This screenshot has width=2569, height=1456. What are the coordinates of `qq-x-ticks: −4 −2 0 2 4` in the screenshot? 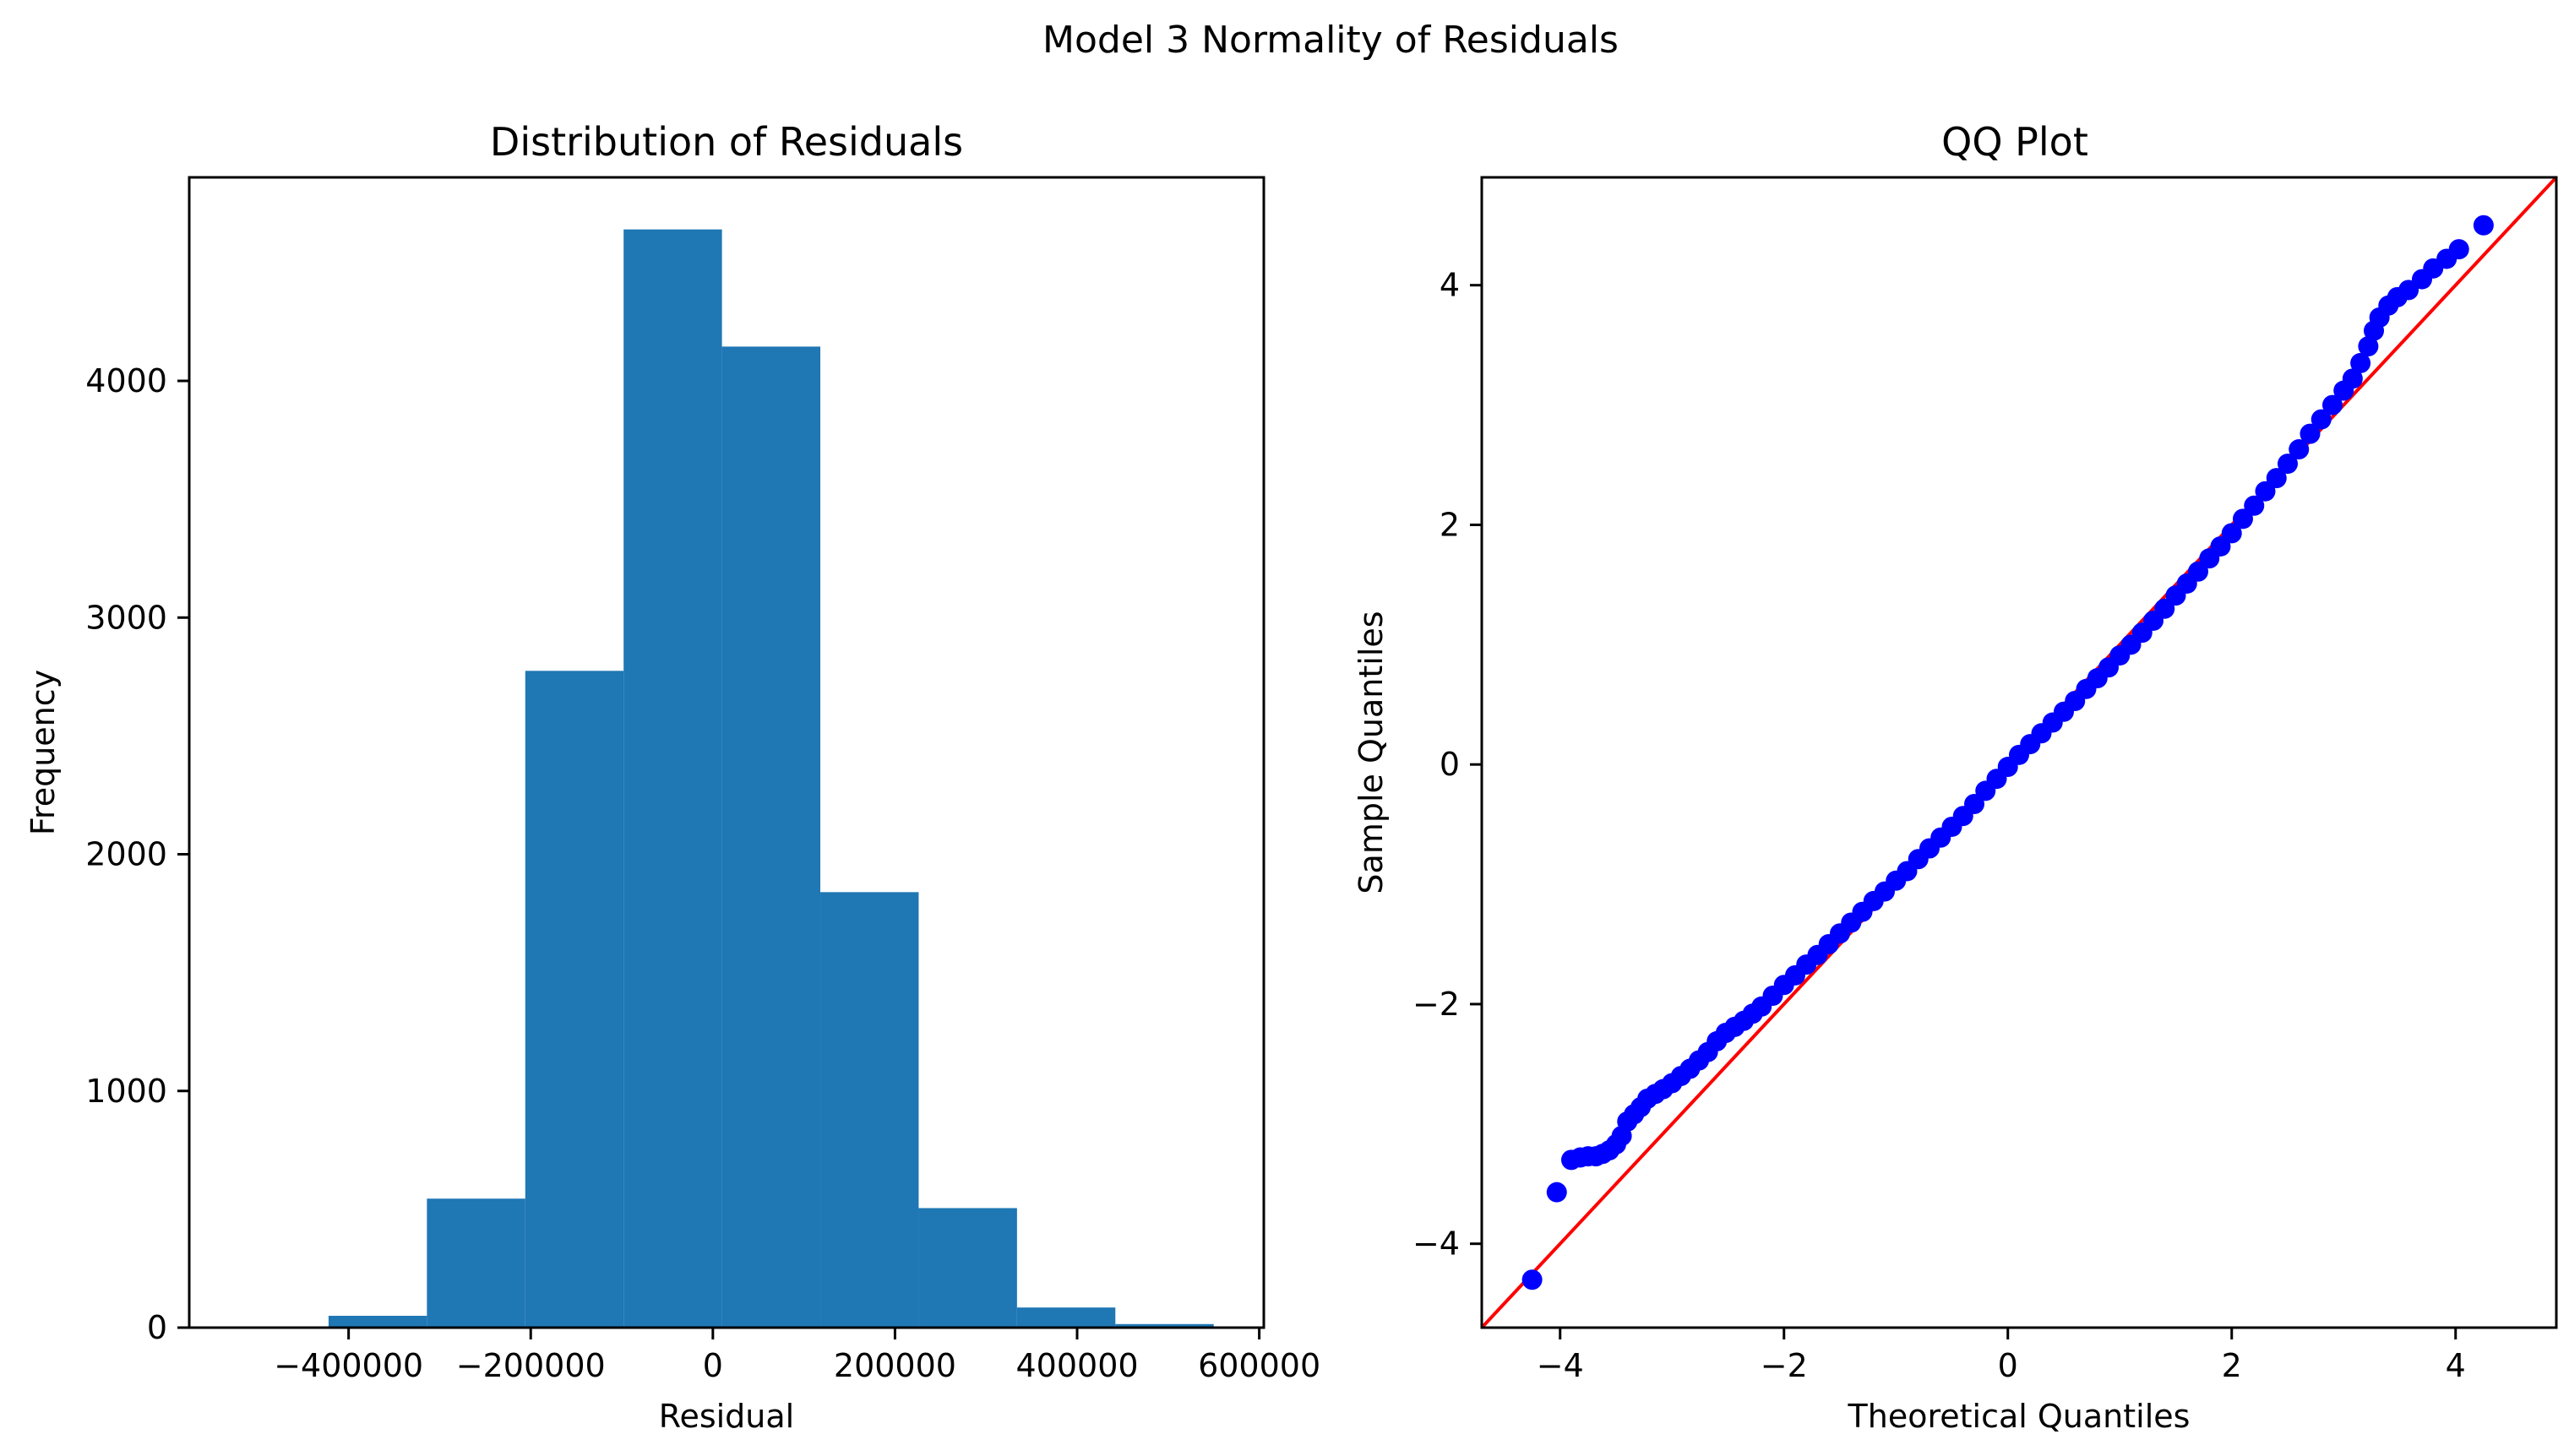 It's located at (2001, 1356).